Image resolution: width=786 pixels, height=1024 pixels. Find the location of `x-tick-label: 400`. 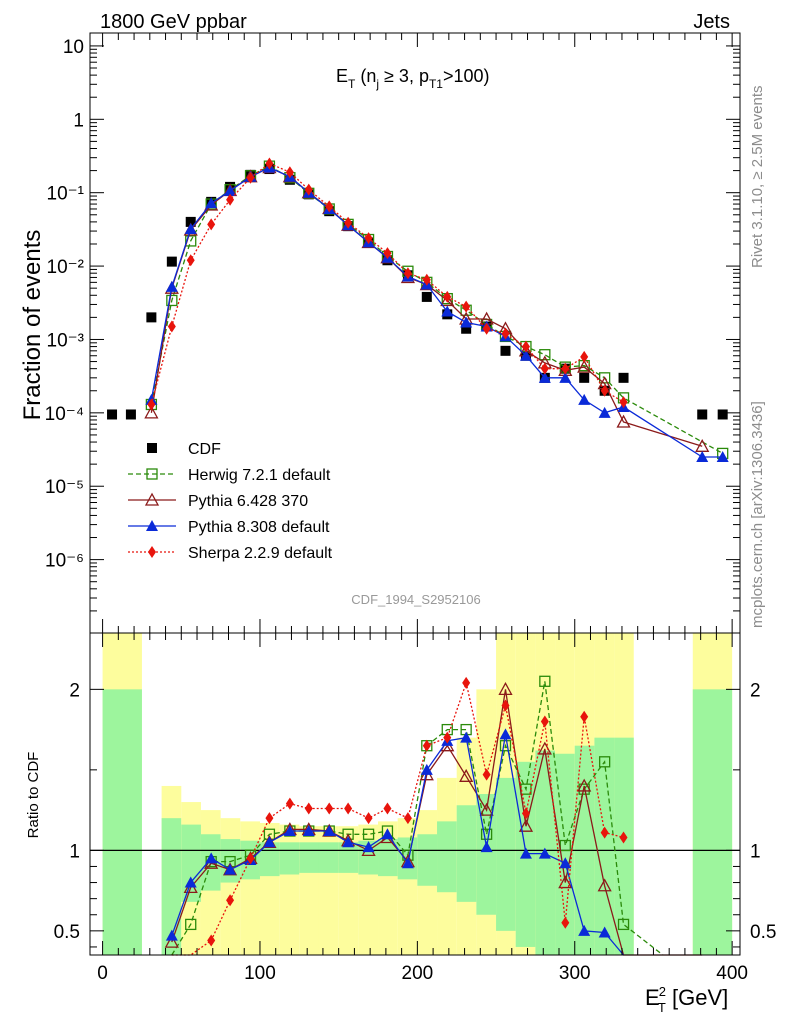

x-tick-label: 400 is located at coordinates (732, 973).